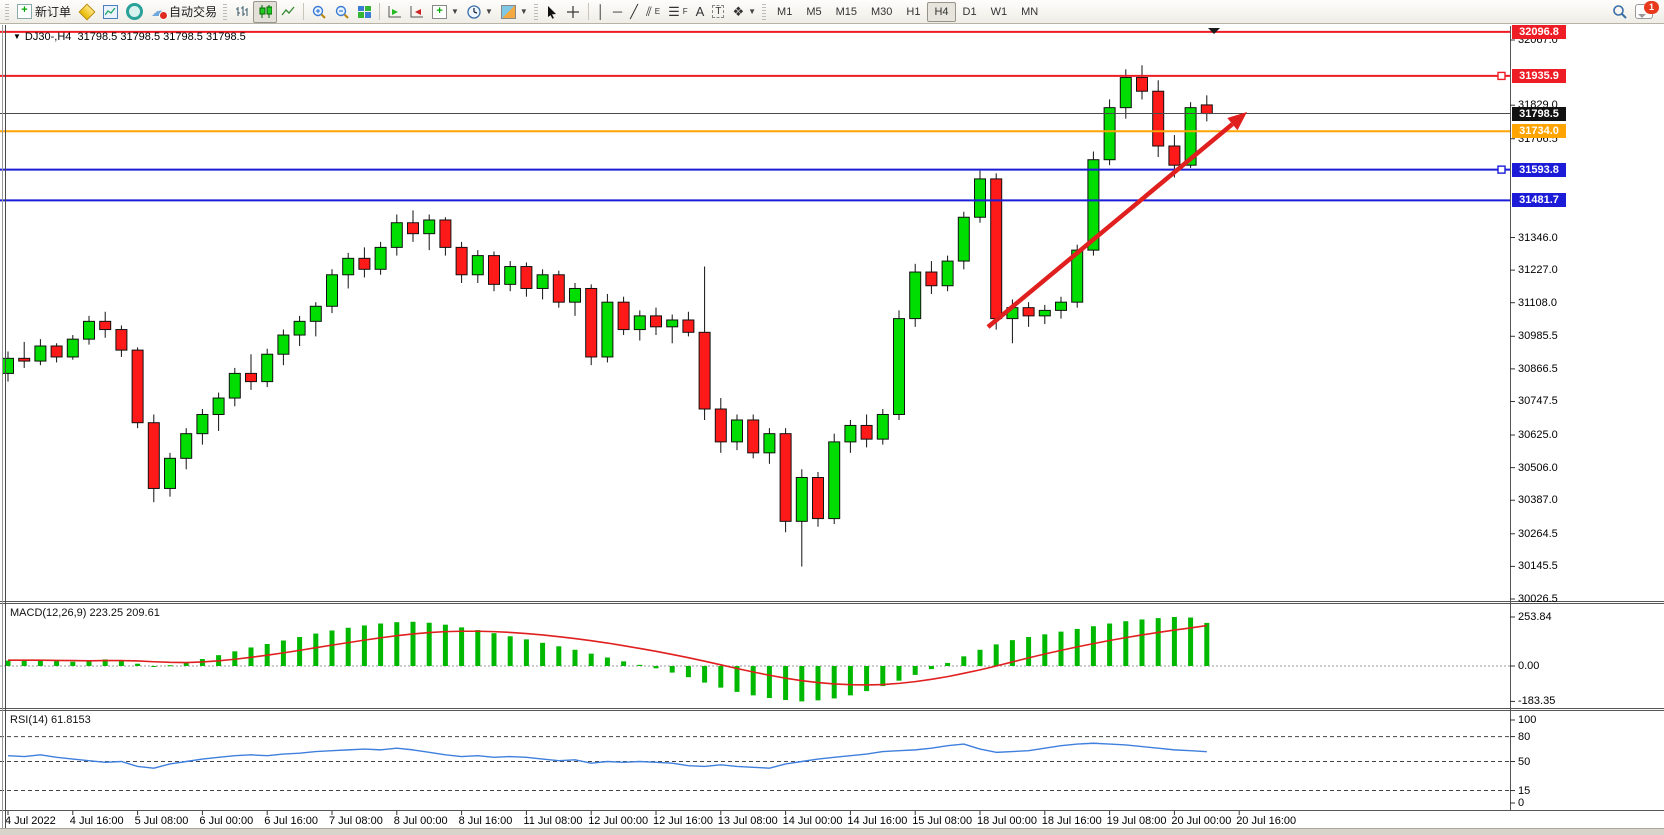 The width and height of the screenshot is (1664, 835). I want to click on price-line-badge: 32096.8, so click(1539, 31).